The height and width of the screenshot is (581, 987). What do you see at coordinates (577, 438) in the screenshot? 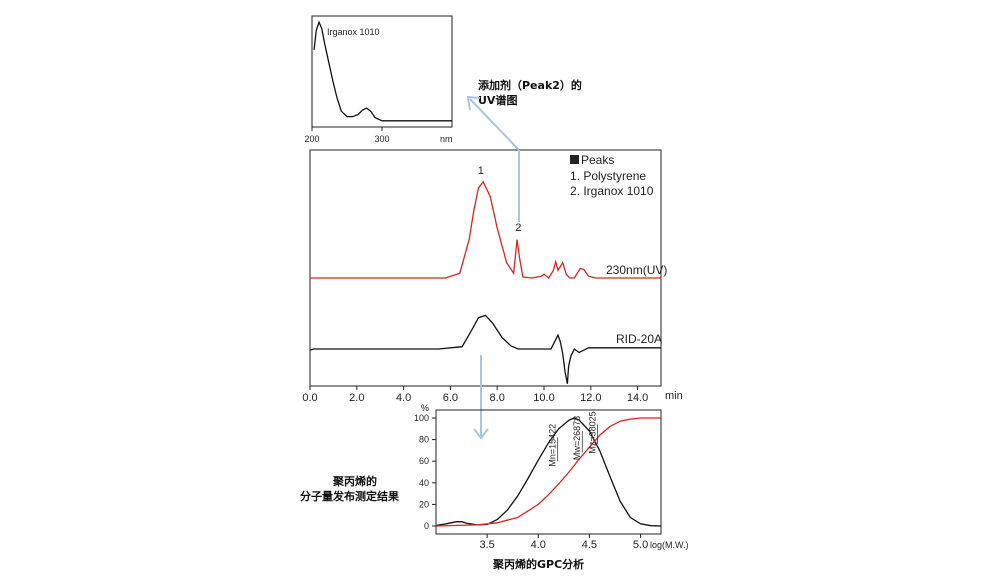
I see `mw-marker-label: Mw=26878` at bounding box center [577, 438].